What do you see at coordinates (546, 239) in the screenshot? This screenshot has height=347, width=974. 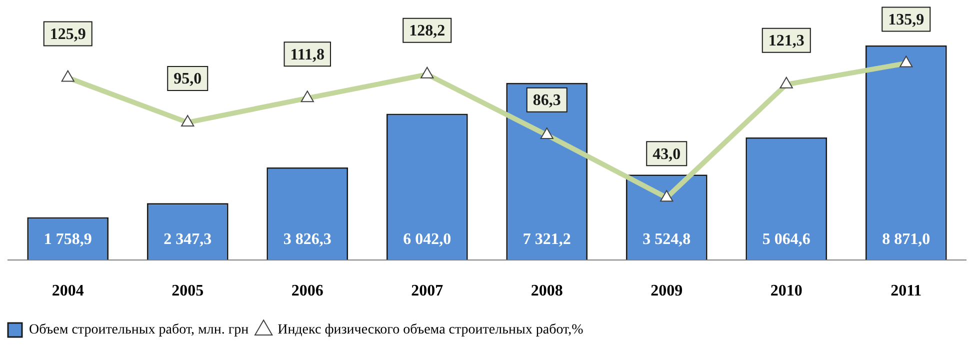 I see `data-label: 7 321,2` at bounding box center [546, 239].